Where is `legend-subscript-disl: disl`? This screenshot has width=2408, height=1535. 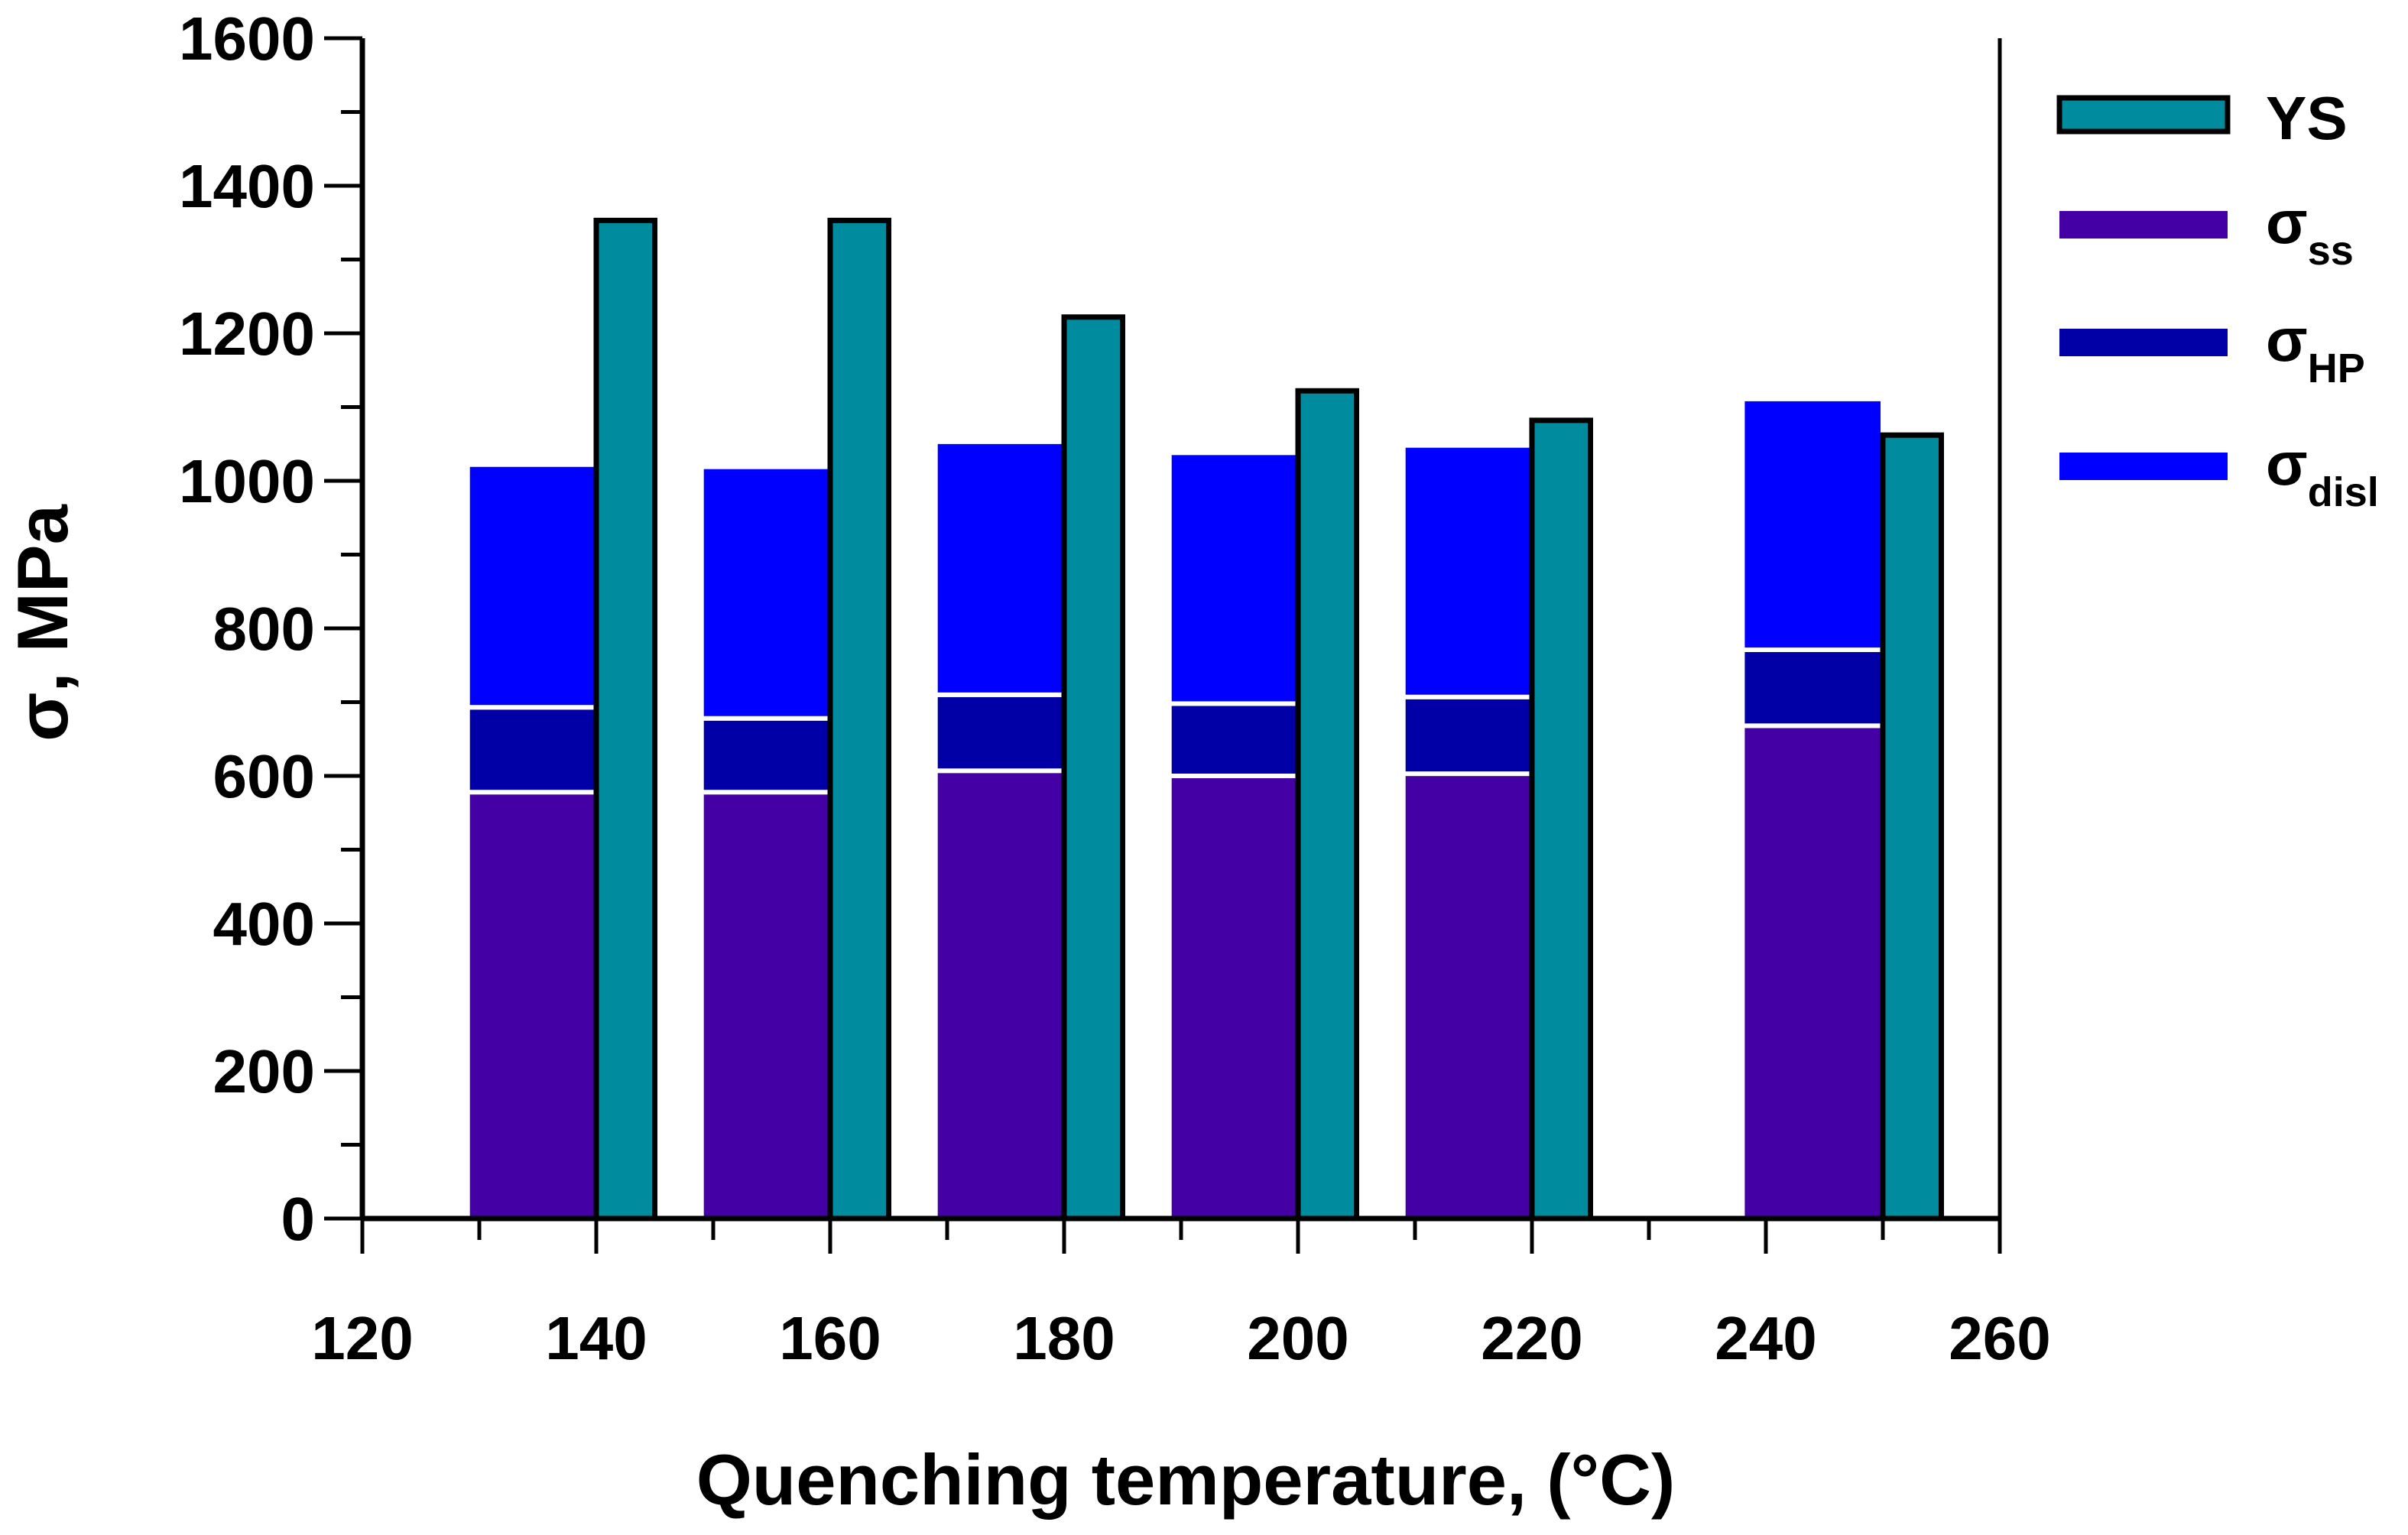 legend-subscript-disl: disl is located at coordinates (2344, 492).